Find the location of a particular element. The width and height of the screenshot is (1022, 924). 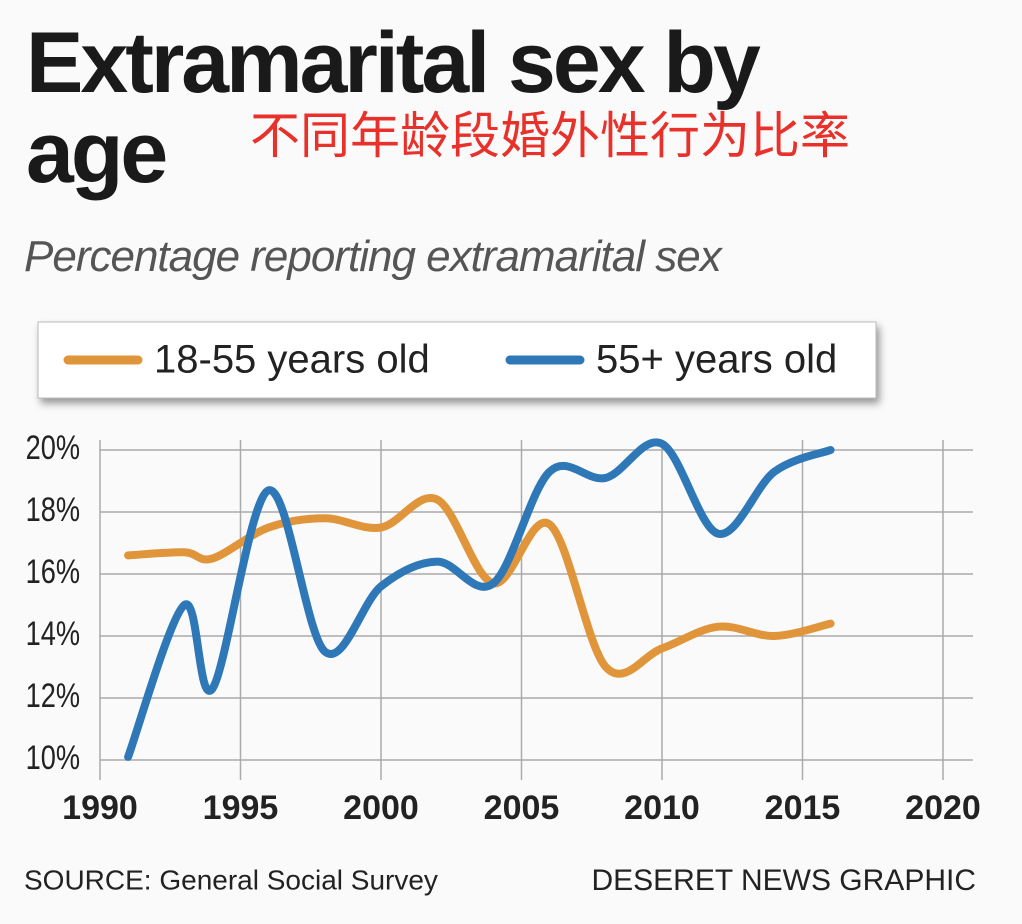

annotation: 不同年龄段婚外性行为比率 is located at coordinates (550, 136).